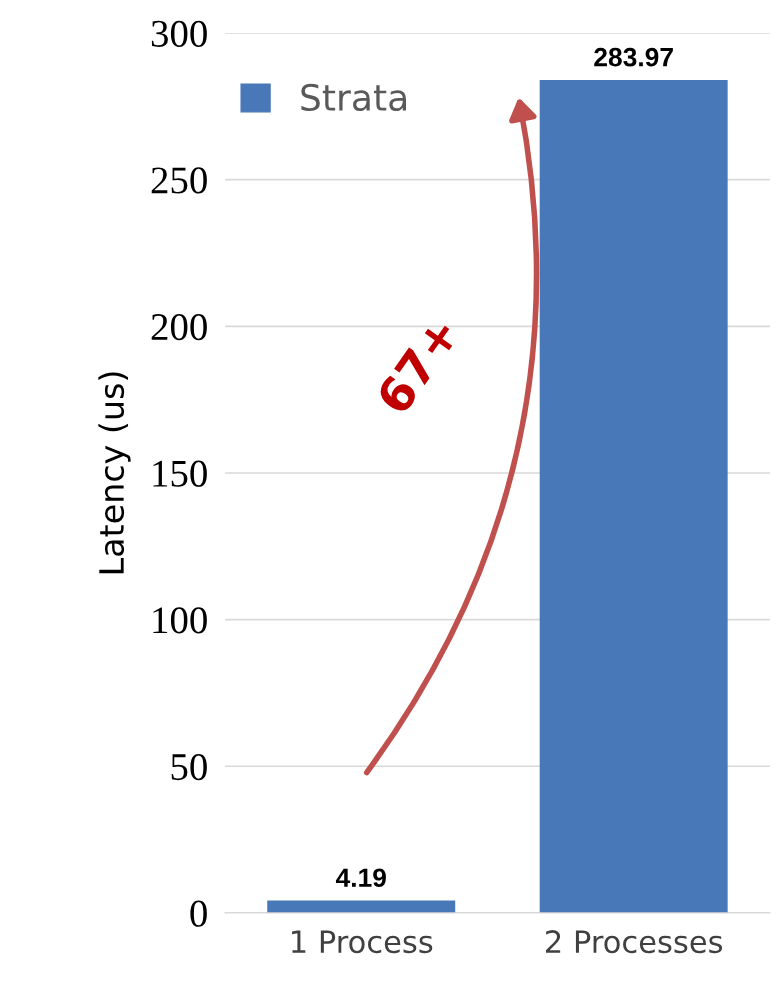  I want to click on y-tick-label: 50, so click(189, 767).